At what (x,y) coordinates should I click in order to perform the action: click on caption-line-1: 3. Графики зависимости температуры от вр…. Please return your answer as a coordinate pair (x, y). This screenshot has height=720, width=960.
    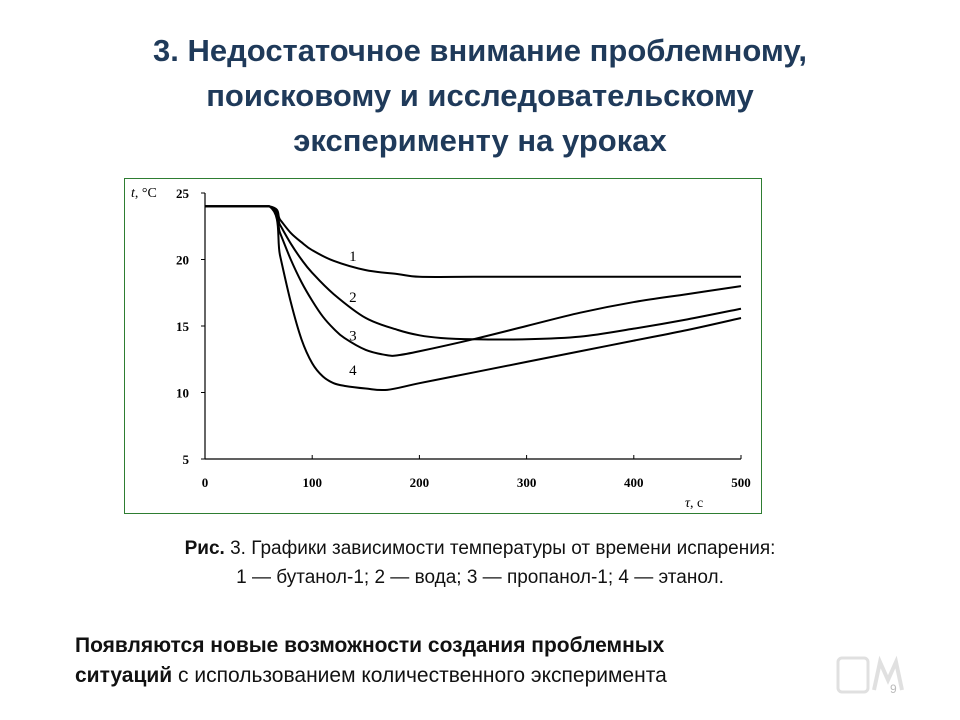
    Looking at the image, I should click on (500, 548).